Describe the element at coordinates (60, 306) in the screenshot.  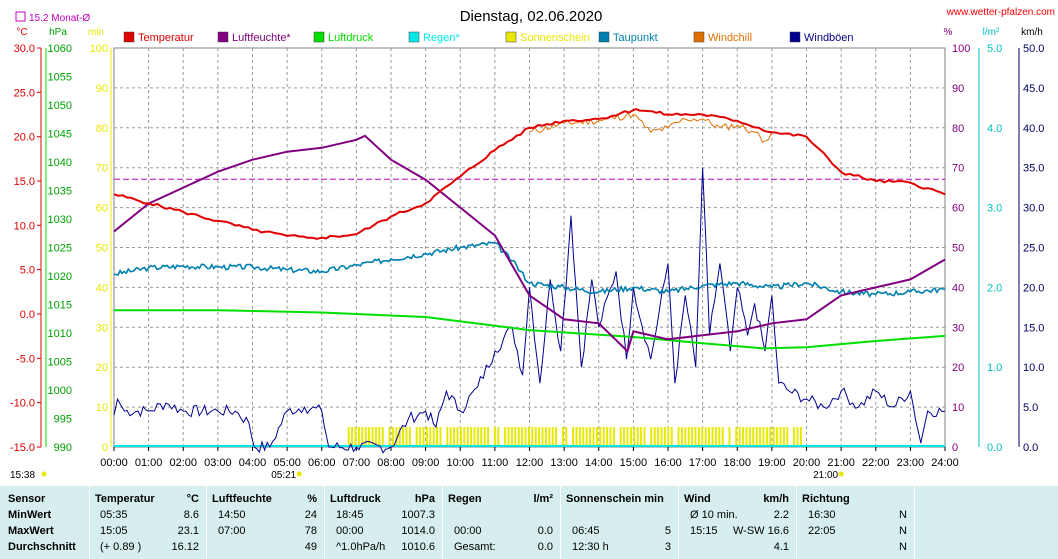
I see `pressure-tick-label: 1015` at that location.